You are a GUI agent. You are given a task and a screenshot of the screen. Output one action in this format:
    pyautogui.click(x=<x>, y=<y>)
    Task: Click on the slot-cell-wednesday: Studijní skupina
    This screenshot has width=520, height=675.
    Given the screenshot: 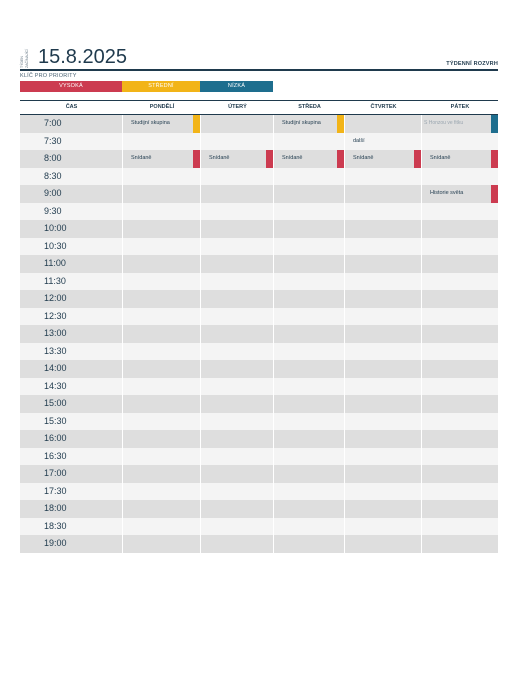 What is the action you would take?
    pyautogui.click(x=309, y=124)
    